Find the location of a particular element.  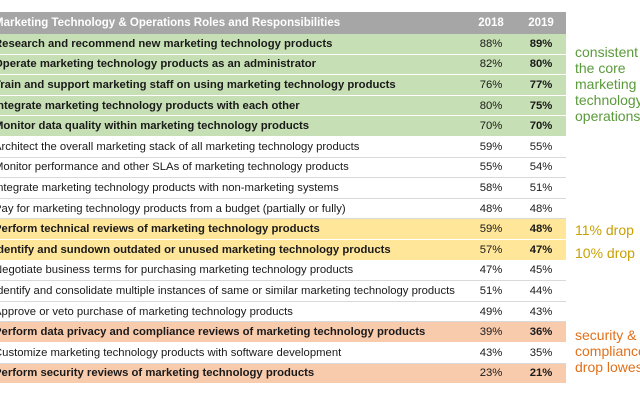

value-2018-cell: 80% is located at coordinates (491, 105).